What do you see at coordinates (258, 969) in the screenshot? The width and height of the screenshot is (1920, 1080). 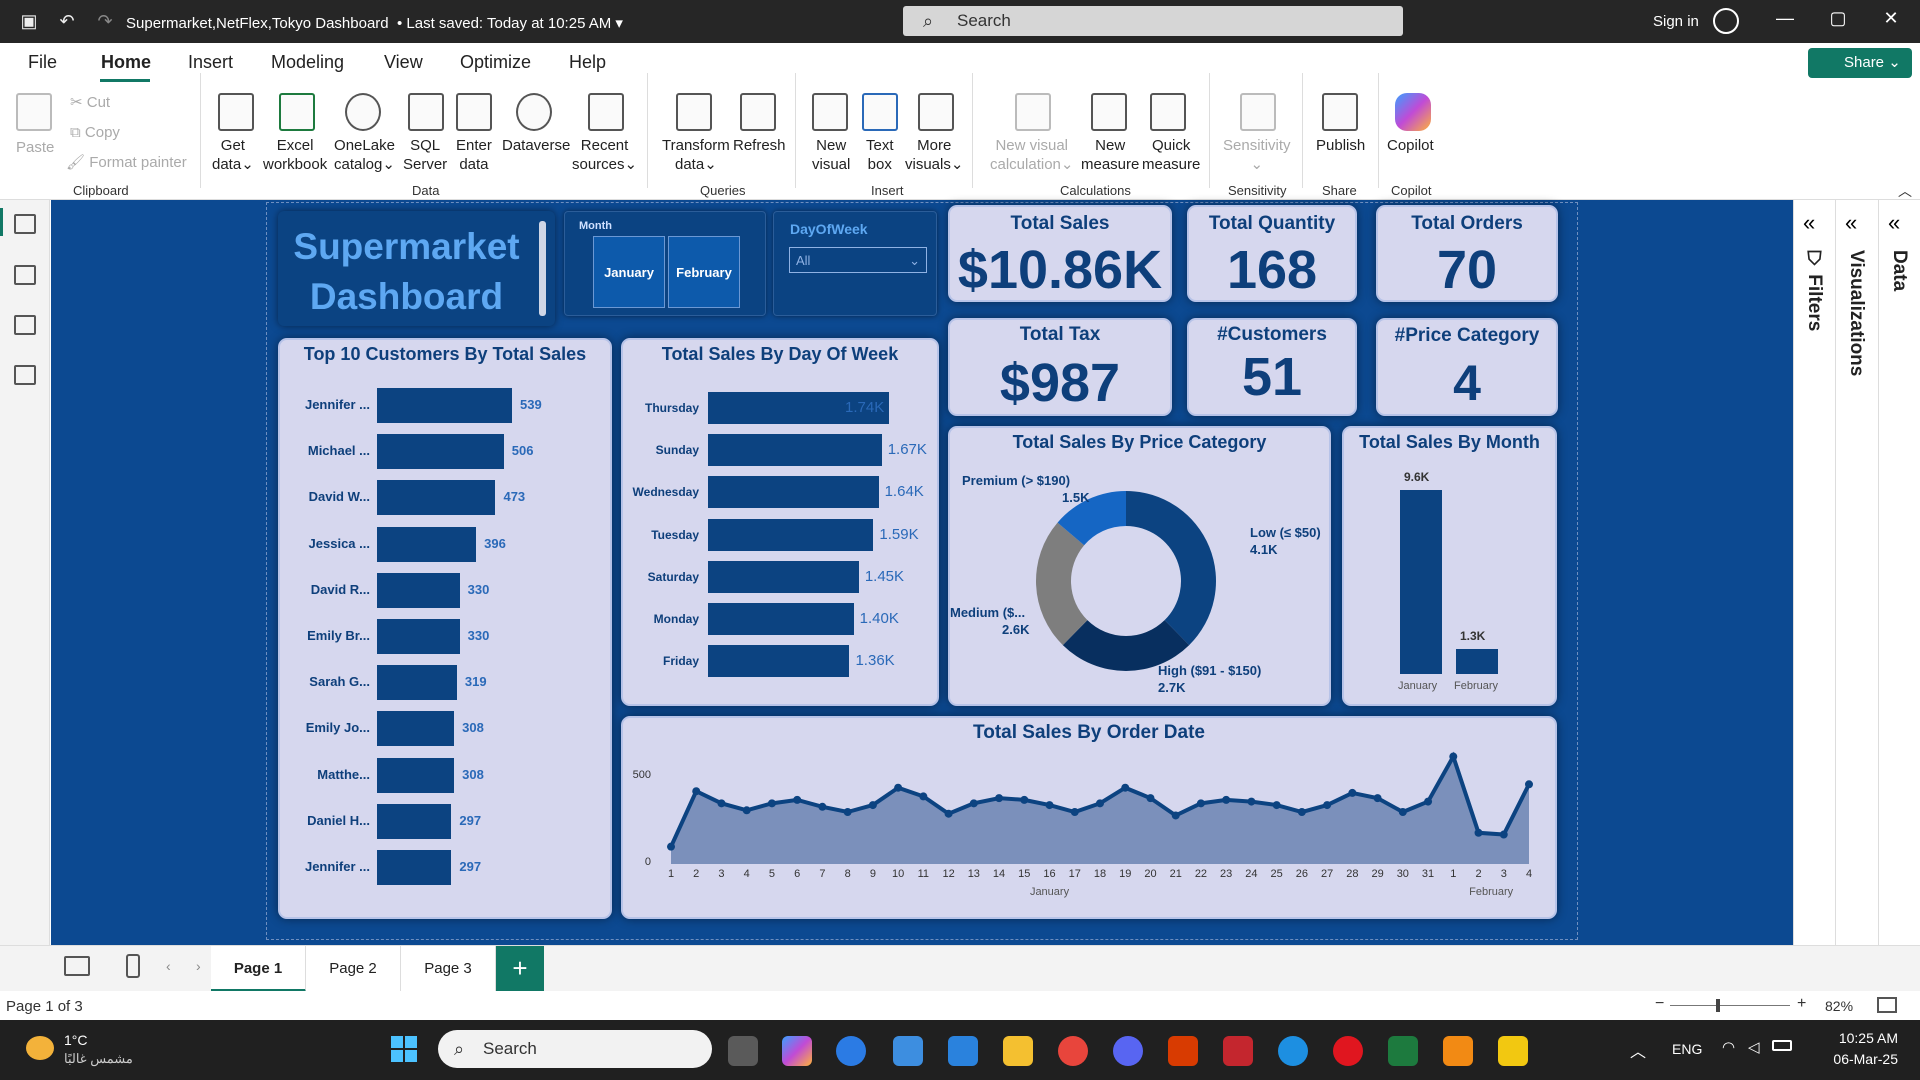 I see `tab-page-1: Page 1` at bounding box center [258, 969].